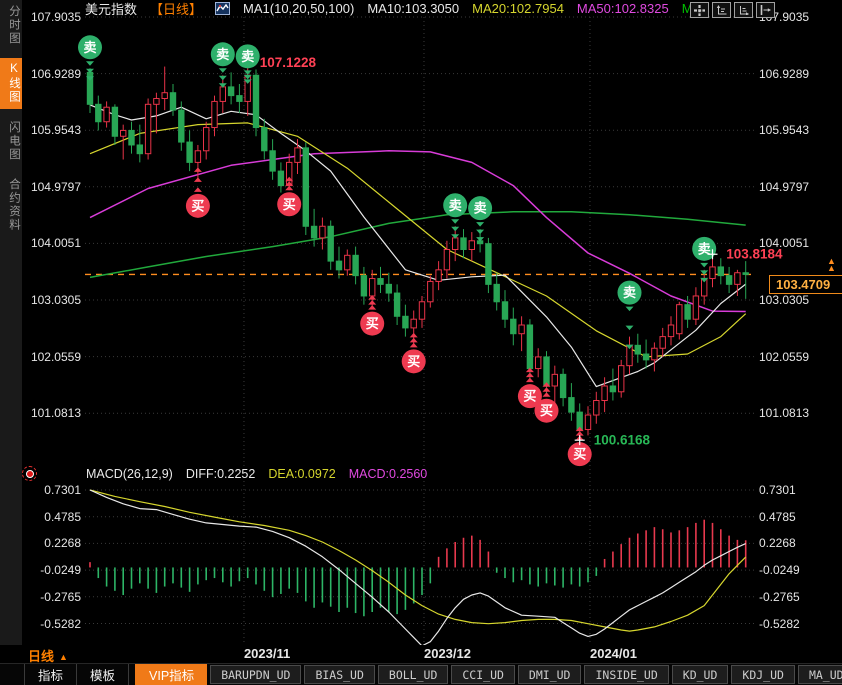 The height and width of the screenshot is (685, 842). I want to click on tab-inside_ud: INSIDE_UD, so click(626, 674).